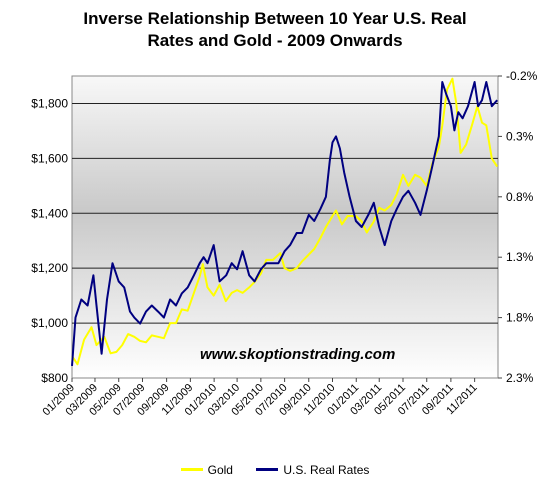  Describe the element at coordinates (520, 378) in the screenshot. I see `right-tick-label: 2.3%` at that location.